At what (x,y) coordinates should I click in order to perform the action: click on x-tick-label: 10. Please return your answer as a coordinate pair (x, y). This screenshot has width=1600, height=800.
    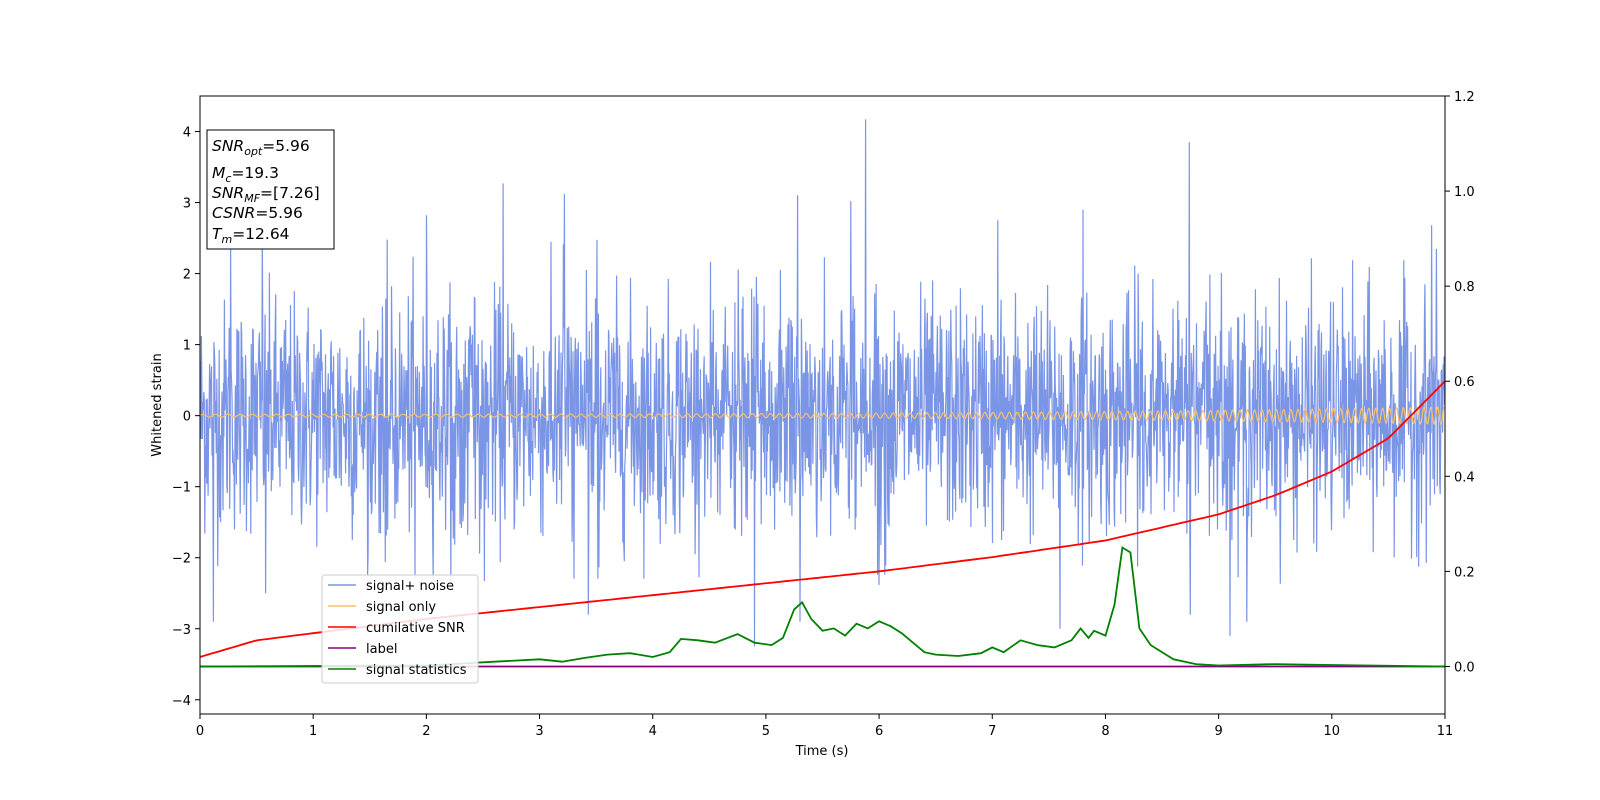
    Looking at the image, I should click on (1332, 731).